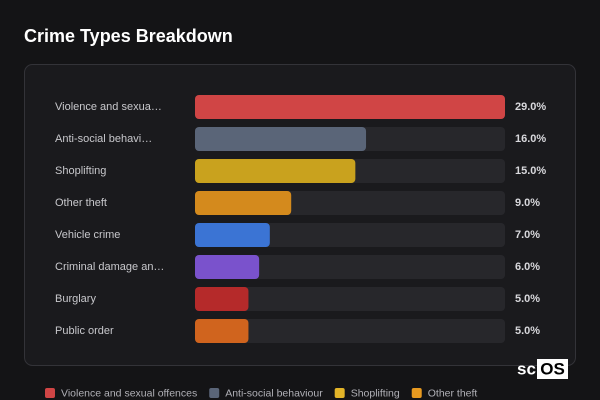 The width and height of the screenshot is (600, 400). I want to click on legend-label: Violence and sexual offences, so click(129, 393).